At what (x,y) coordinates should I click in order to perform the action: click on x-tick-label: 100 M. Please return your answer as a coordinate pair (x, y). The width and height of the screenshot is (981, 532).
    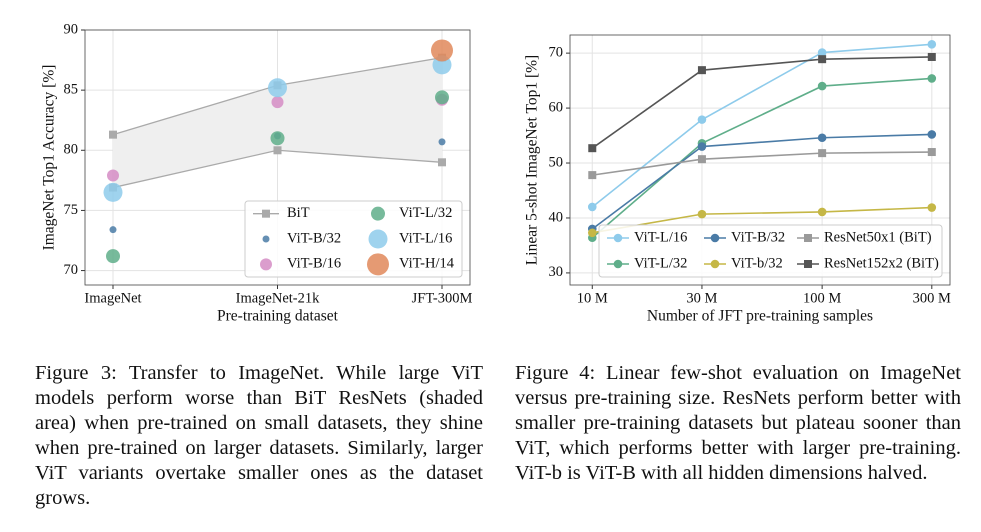
    Looking at the image, I should click on (822, 298).